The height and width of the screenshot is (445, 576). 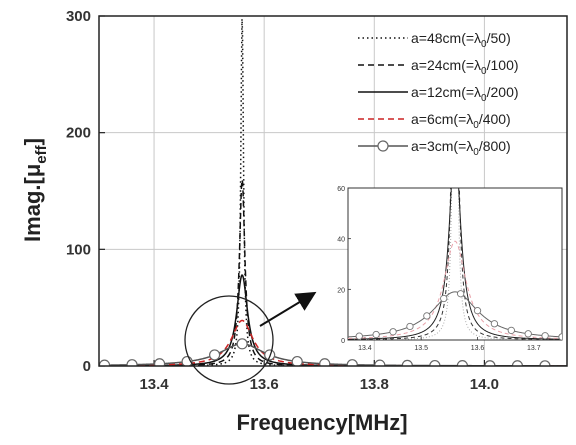 I want to click on y-axis-title: Imag.[μeff], so click(x=35, y=190).